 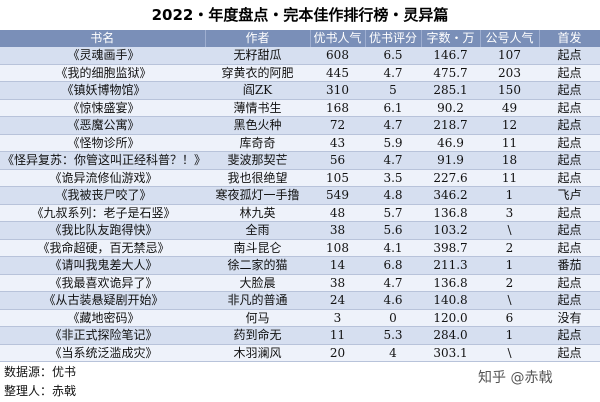 I want to click on table-row: 《我比队友跑得快》 全雨 38 5.6 103.2 \ 起点, so click(x=300, y=230).